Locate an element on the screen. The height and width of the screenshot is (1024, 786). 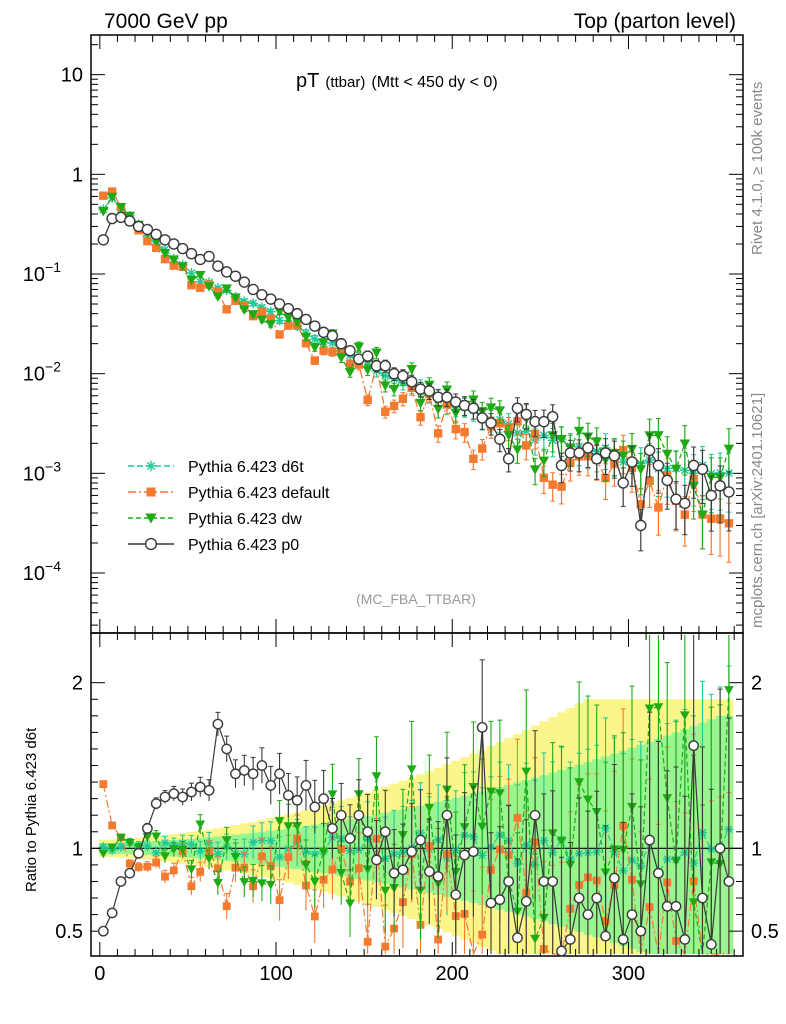
x-tick-label: 0 is located at coordinates (99, 974).